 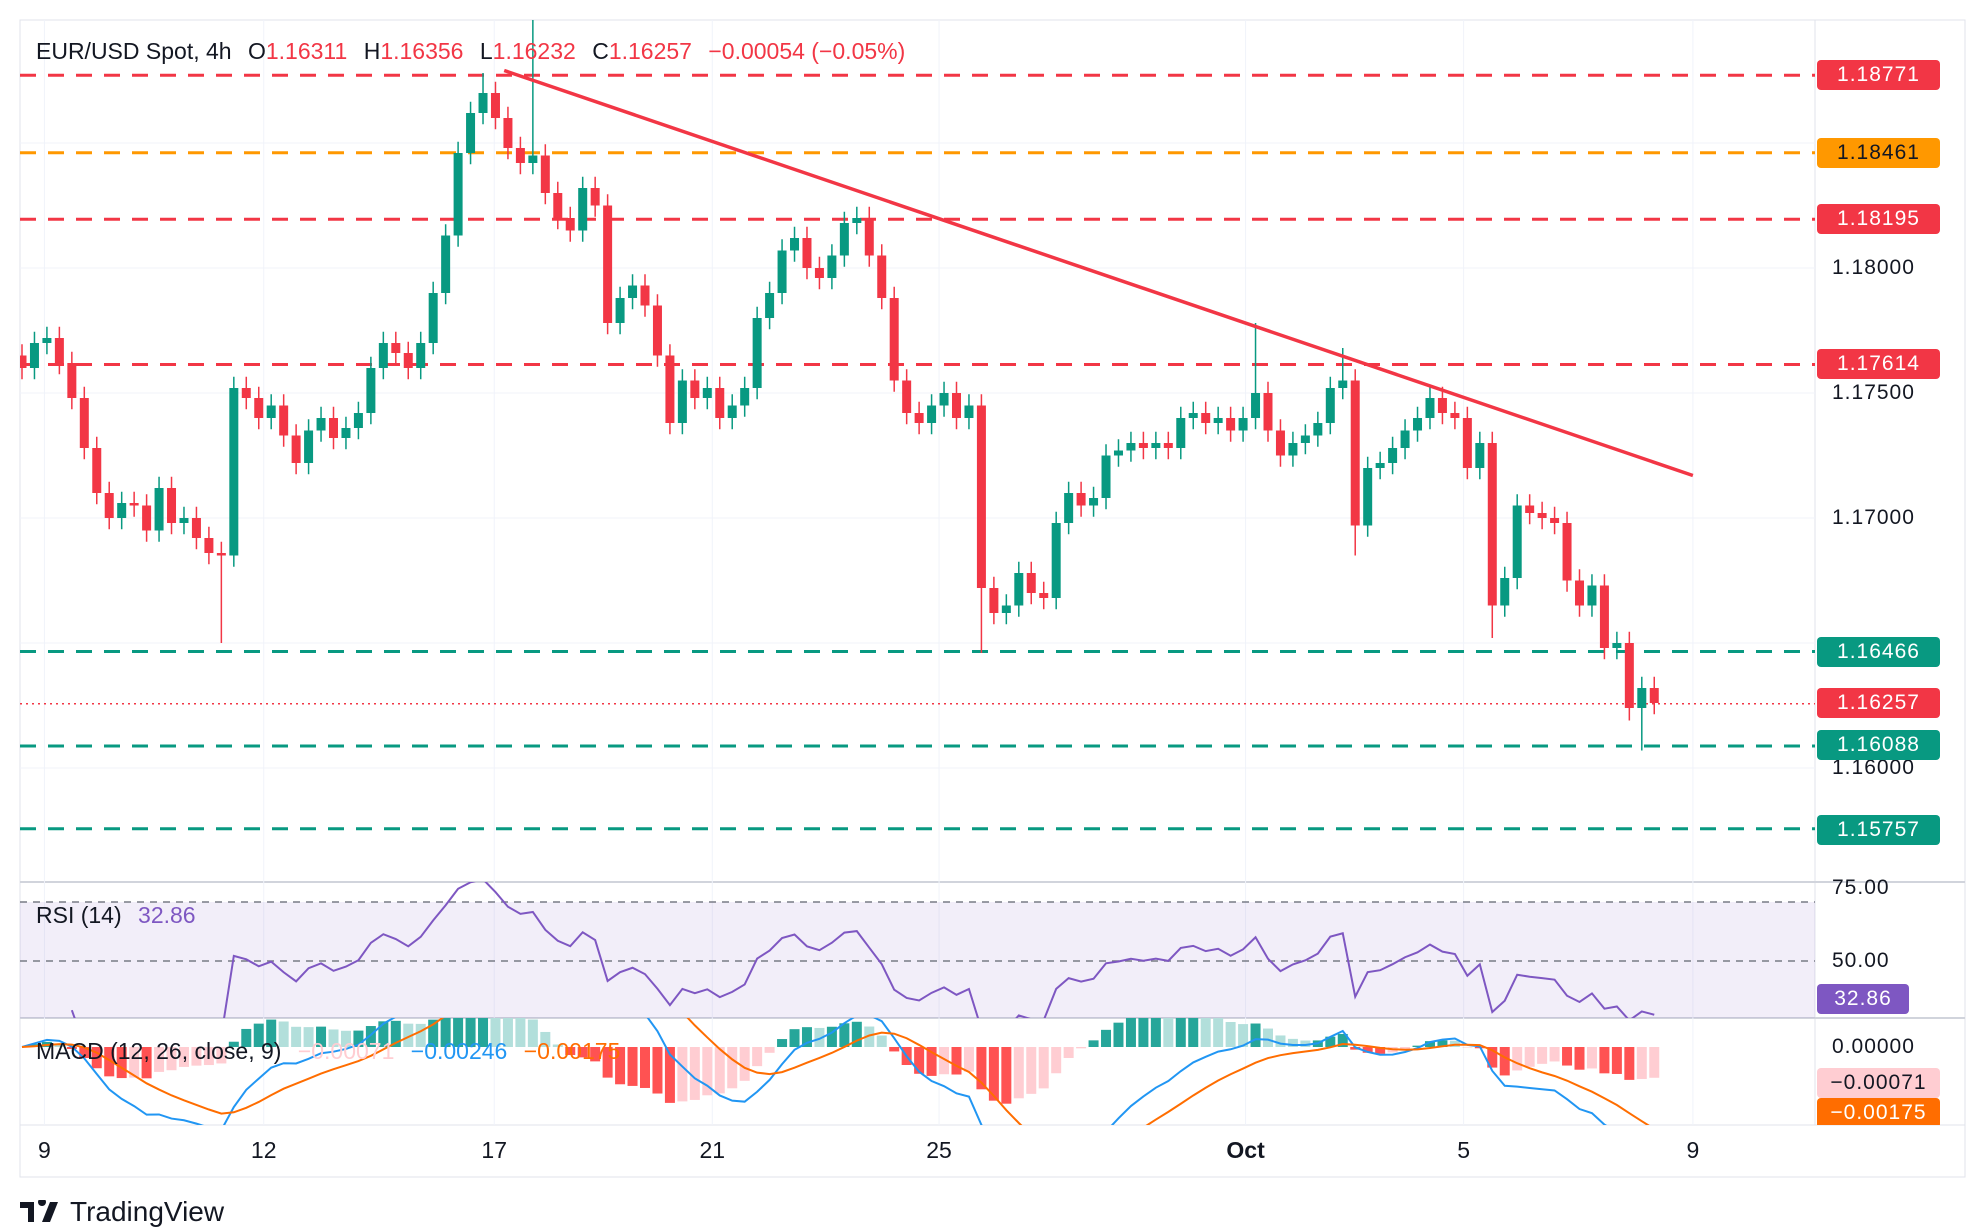 What do you see at coordinates (1878, 153) in the screenshot?
I see `level-badge: 1.18461` at bounding box center [1878, 153].